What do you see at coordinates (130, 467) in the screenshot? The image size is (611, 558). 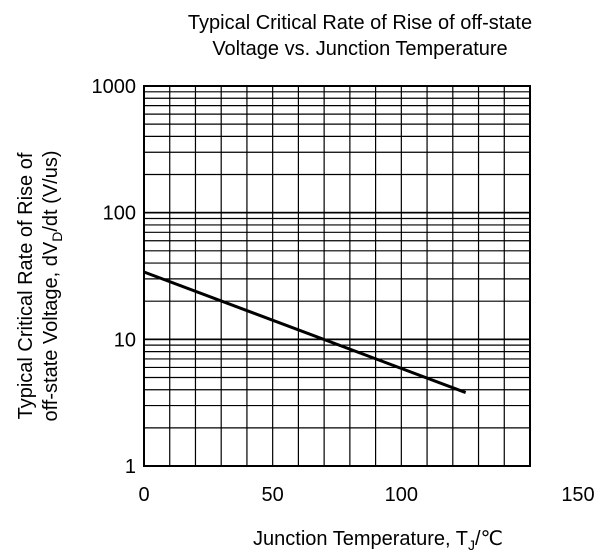 I see `y-tick-label: 1` at bounding box center [130, 467].